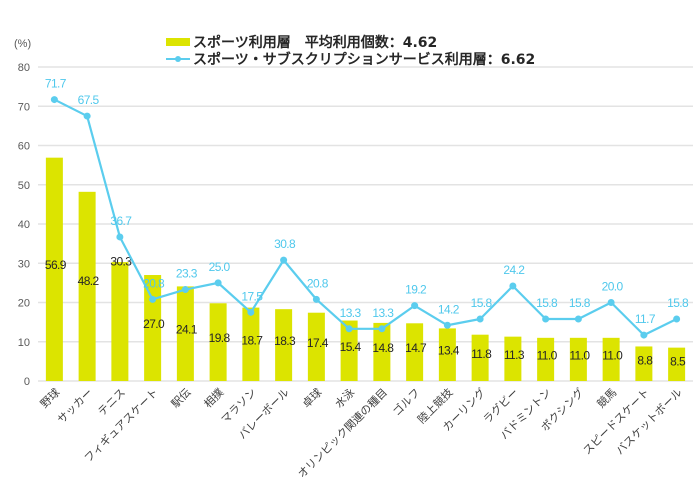 This screenshot has height=482, width=700. I want to click on x-category-label: サッカー, so click(75, 406).